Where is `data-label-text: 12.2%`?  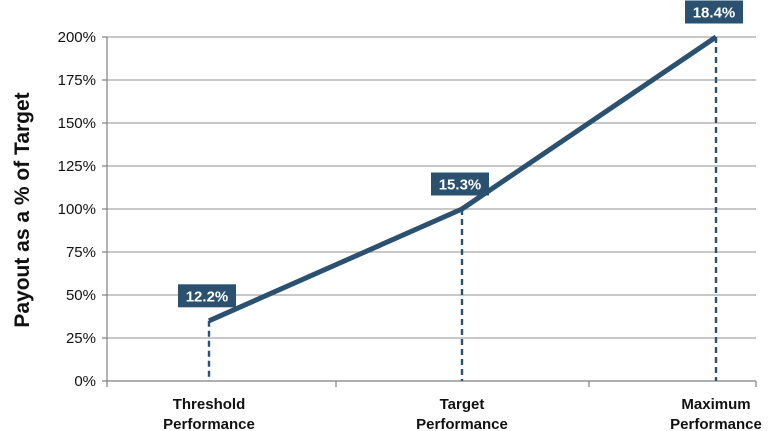 data-label-text: 12.2% is located at coordinates (207, 296).